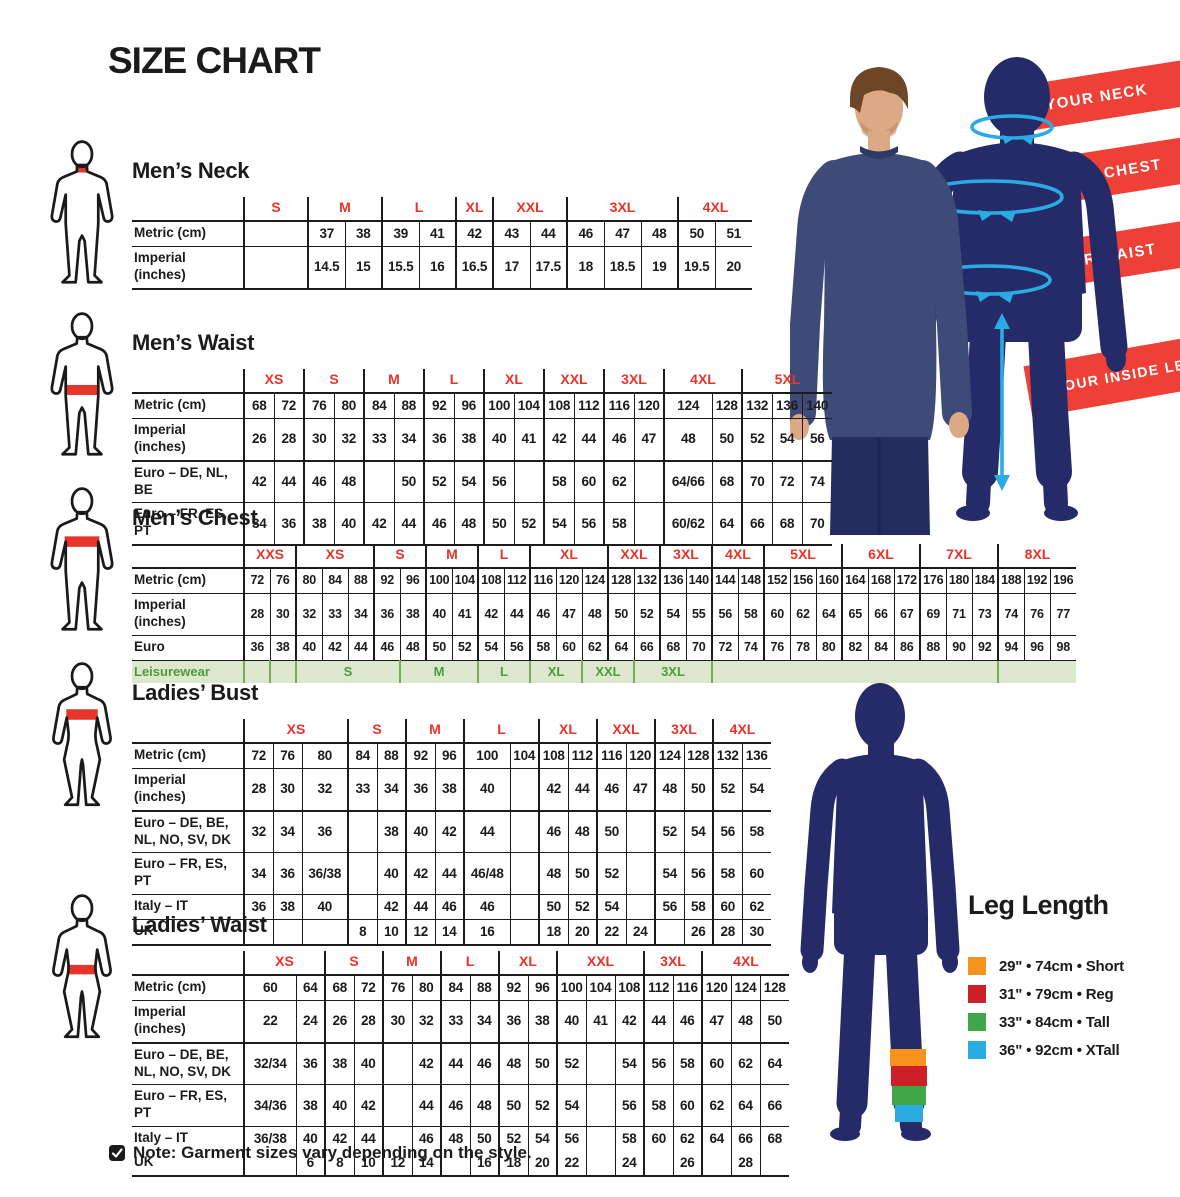 This screenshot has height=1197, width=1180. Describe the element at coordinates (181, 1104) in the screenshot. I see `row-label: Euro – FR, ES, PT` at that location.